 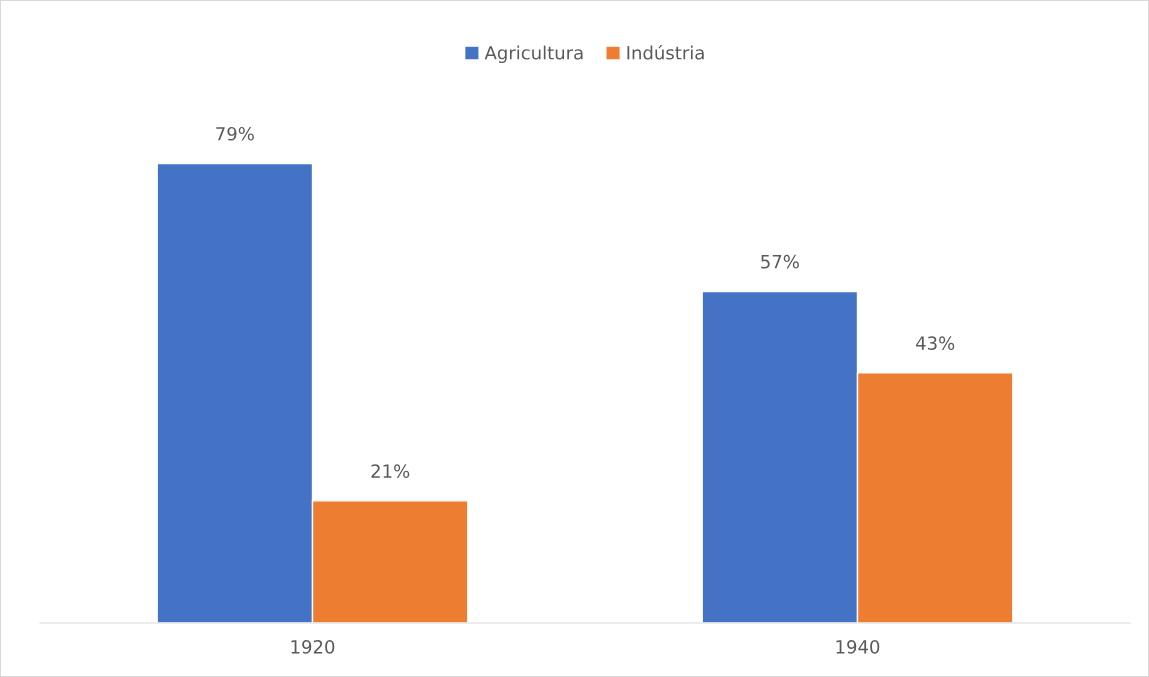 What do you see at coordinates (665, 52) in the screenshot?
I see `legend-label: Indústria` at bounding box center [665, 52].